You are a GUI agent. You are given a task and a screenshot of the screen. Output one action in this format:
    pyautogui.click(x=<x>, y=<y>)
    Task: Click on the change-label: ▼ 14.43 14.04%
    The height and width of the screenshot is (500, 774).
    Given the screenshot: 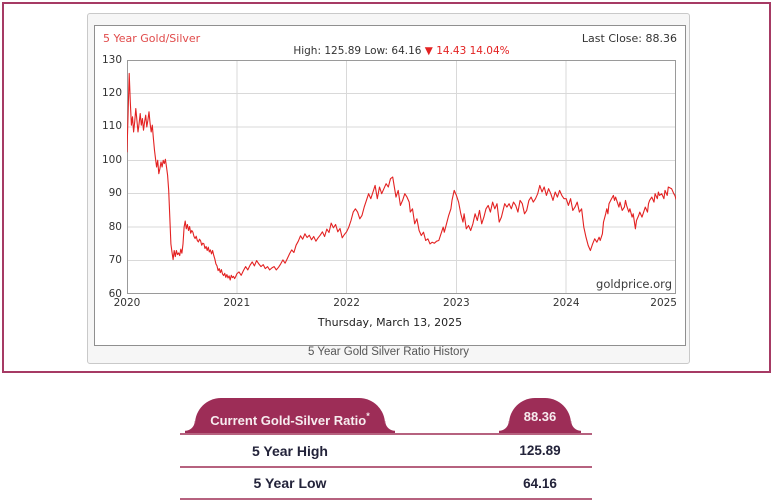 What is the action you would take?
    pyautogui.click(x=467, y=51)
    